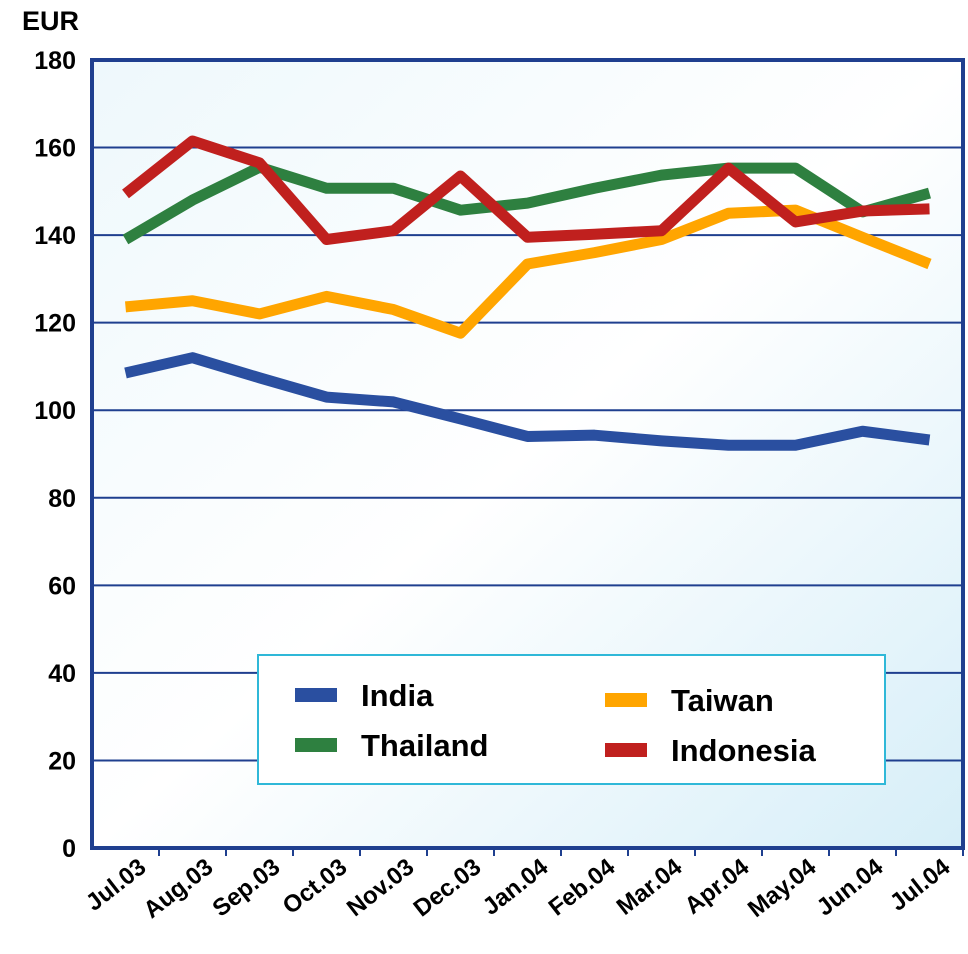  Describe the element at coordinates (920, 885) in the screenshot. I see `x-tick-label: Jul.04` at that location.